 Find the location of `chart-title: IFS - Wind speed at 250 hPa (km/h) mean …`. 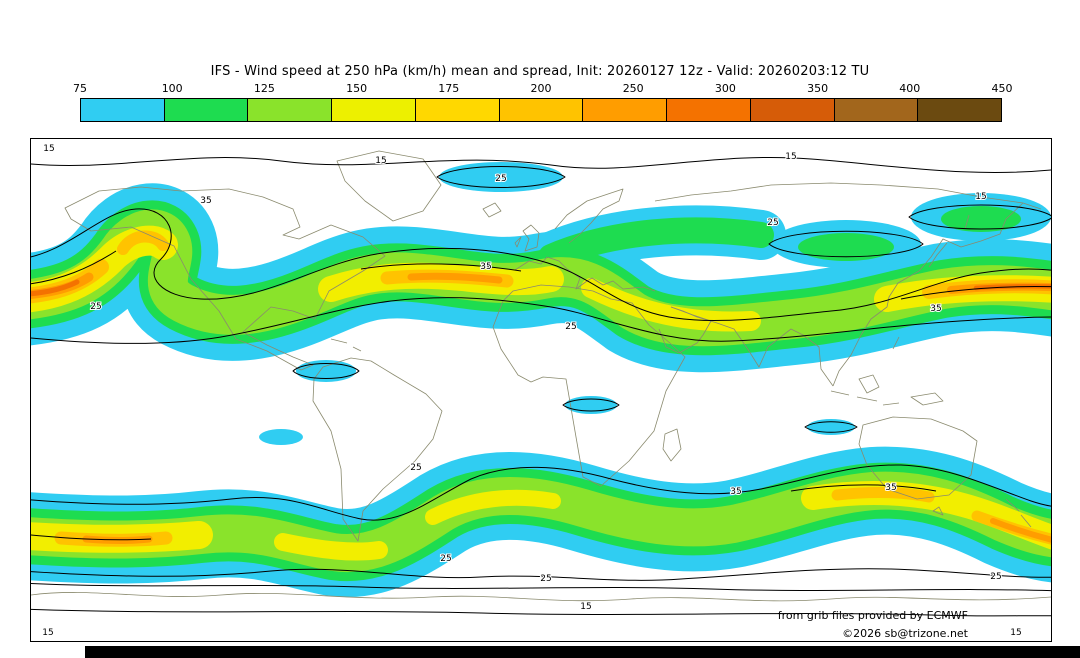

chart-title: IFS - Wind speed at 250 hPa (km/h) mean … is located at coordinates (540, 71).